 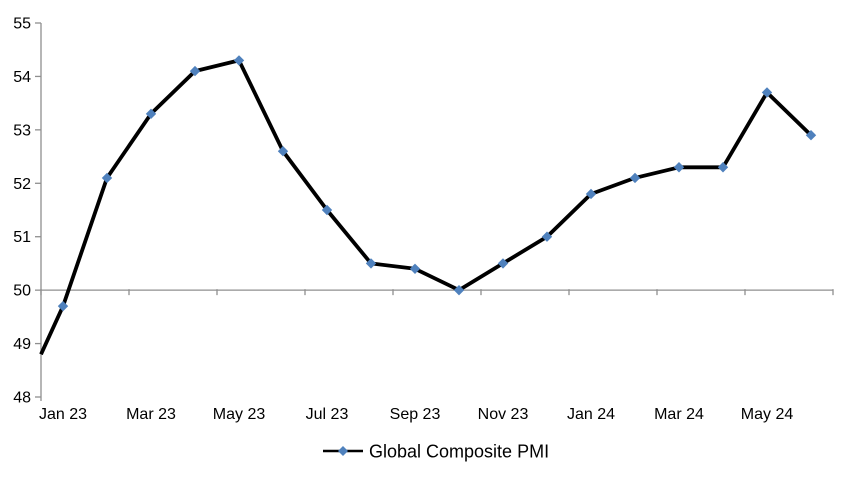 What do you see at coordinates (415, 414) in the screenshot?
I see `x-axis-tick-label: Sep 23` at bounding box center [415, 414].